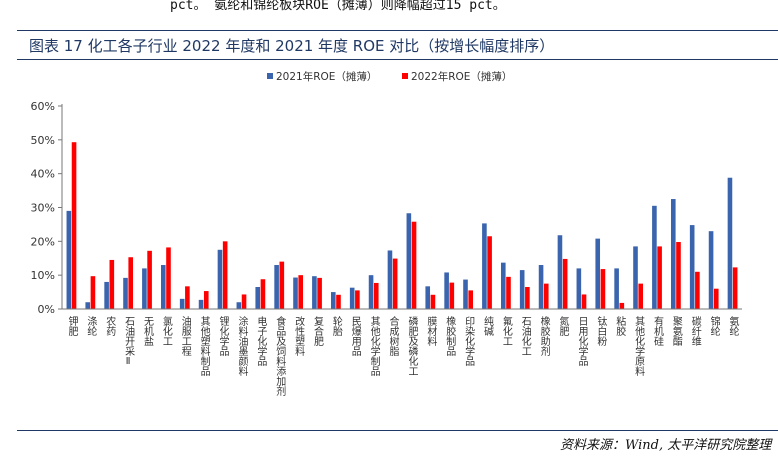  I want to click on x-tick-label: 橡胶制品, so click(450, 336).